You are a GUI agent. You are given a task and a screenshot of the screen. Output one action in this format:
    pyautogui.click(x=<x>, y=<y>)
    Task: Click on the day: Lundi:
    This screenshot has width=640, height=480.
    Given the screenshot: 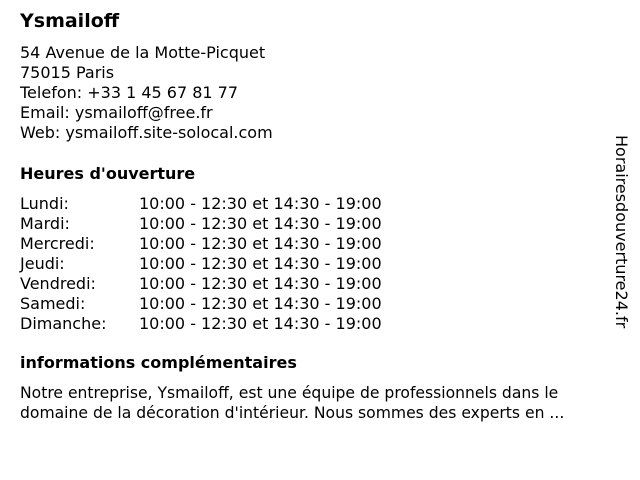 What is the action you would take?
    pyautogui.click(x=44, y=203)
    